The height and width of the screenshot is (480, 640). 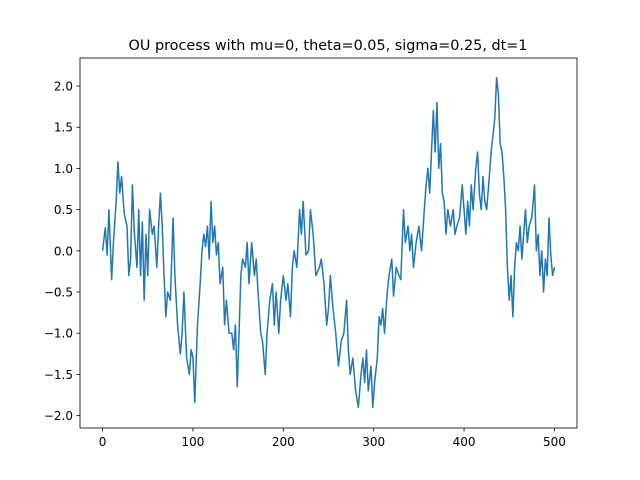 What do you see at coordinates (464, 442) in the screenshot?
I see `x-tick-label: 400` at bounding box center [464, 442].